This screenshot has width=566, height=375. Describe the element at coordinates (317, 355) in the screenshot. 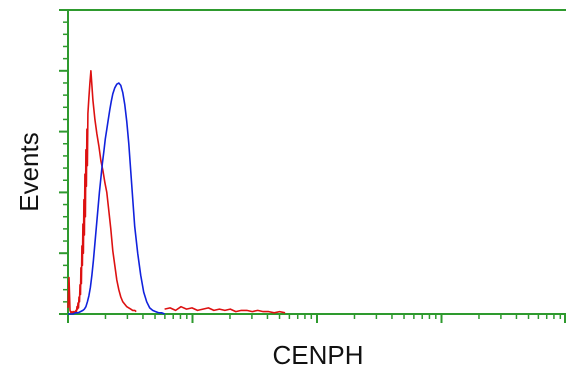

I see `x-axis-label: CENPH` at that location.